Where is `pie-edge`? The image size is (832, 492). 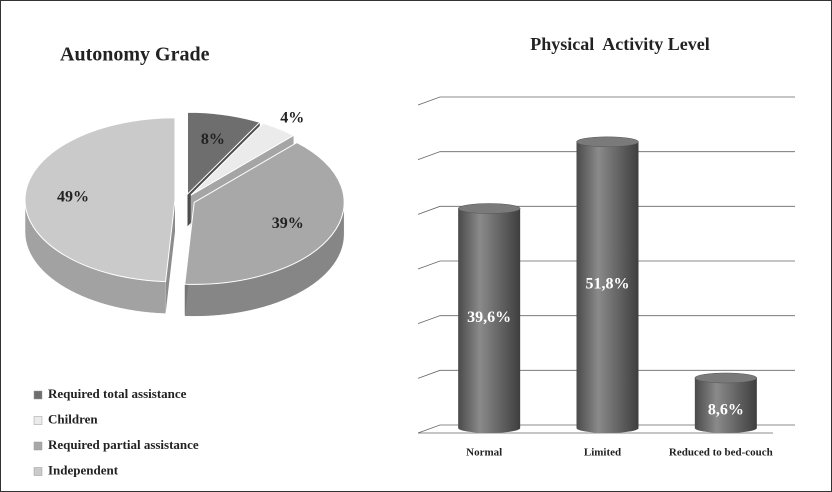 pie-edge is located at coordinates (170, 256).